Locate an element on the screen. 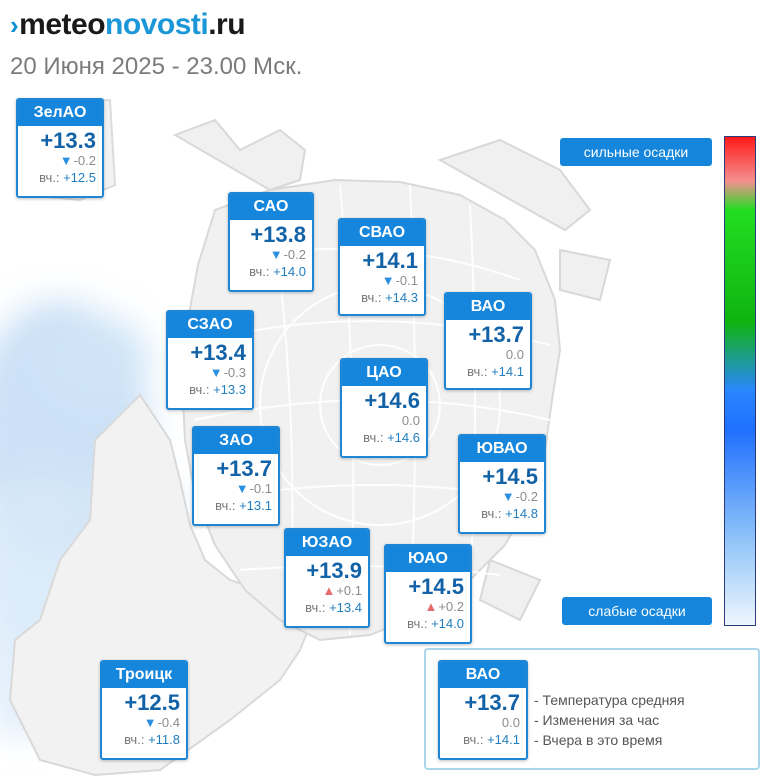 Image resolution: width=780 pixels, height=780 pixels. legend-line-temperature: - Температура средняя is located at coordinates (609, 700).